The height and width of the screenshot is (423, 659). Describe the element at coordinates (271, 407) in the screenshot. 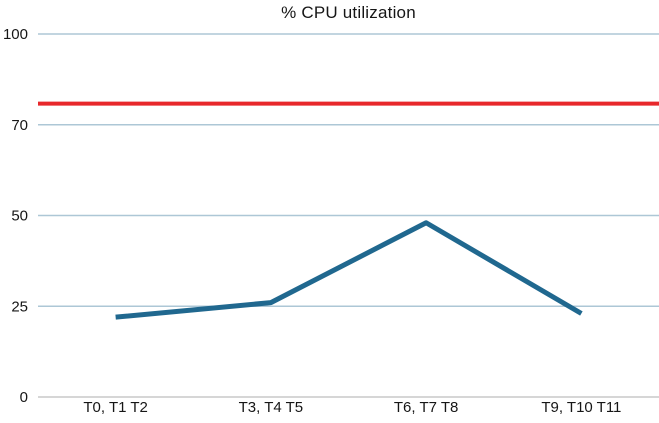

I see `x-axis-label: T3, T4 T5` at that location.